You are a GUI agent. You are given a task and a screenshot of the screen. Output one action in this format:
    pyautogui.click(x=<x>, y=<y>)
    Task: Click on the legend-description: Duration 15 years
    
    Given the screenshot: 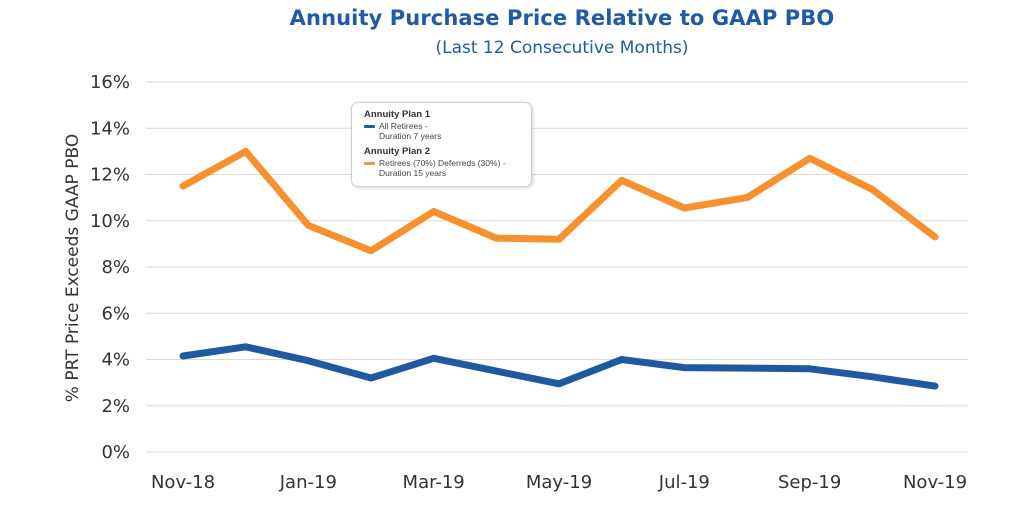 What is the action you would take?
    pyautogui.click(x=413, y=173)
    